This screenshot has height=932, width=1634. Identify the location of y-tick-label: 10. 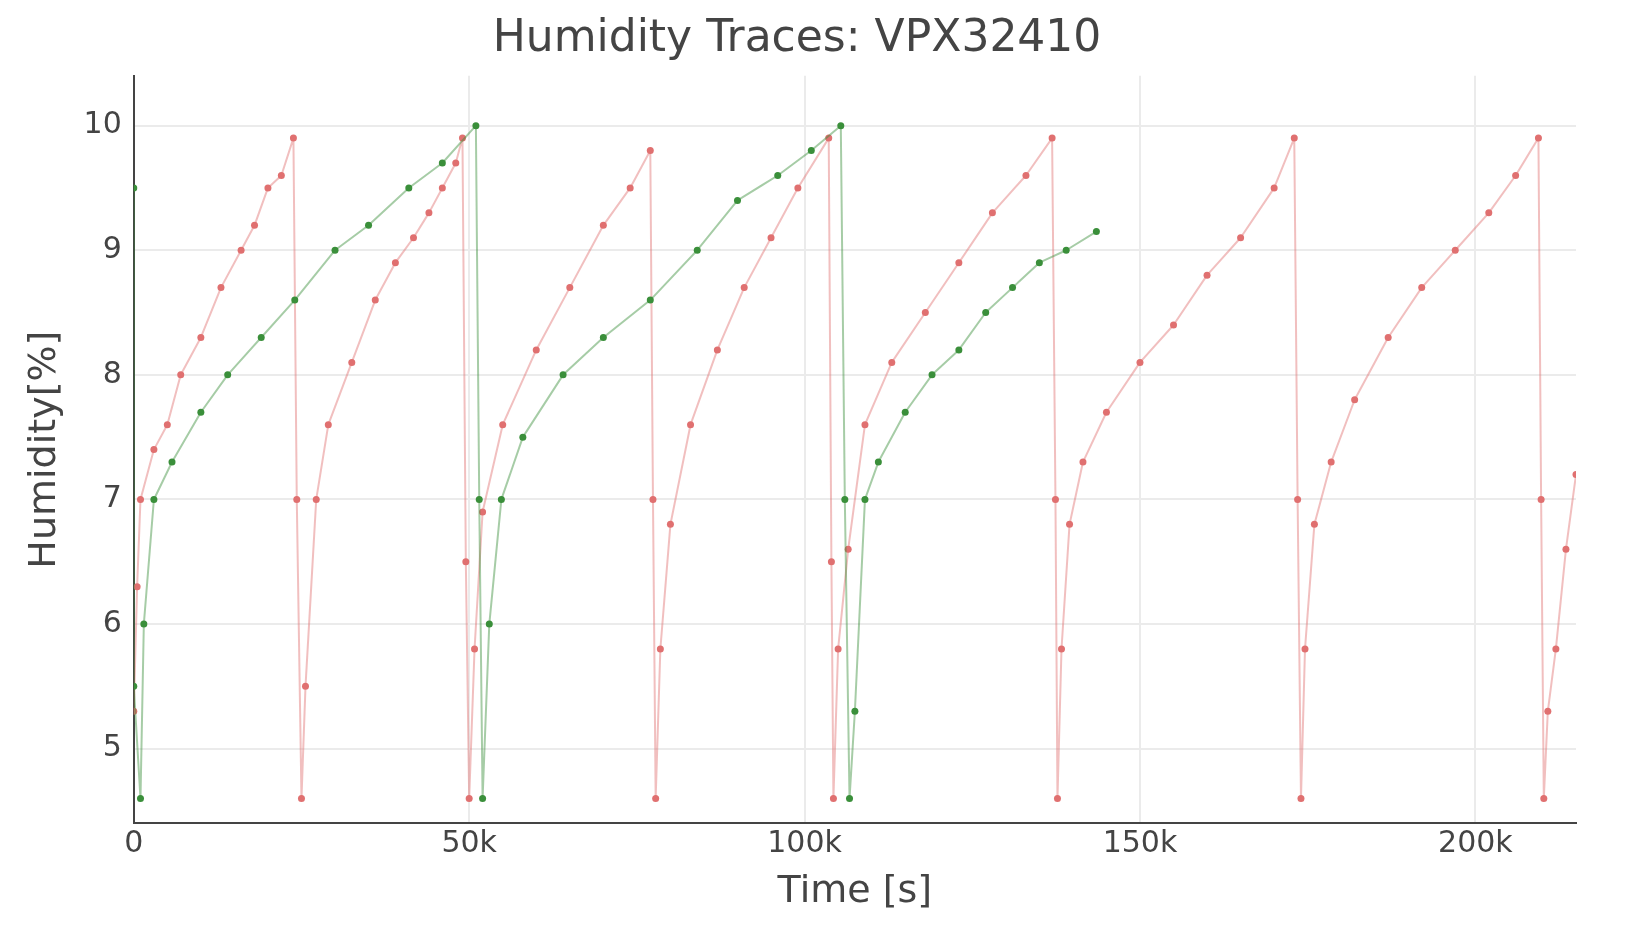
(102, 123).